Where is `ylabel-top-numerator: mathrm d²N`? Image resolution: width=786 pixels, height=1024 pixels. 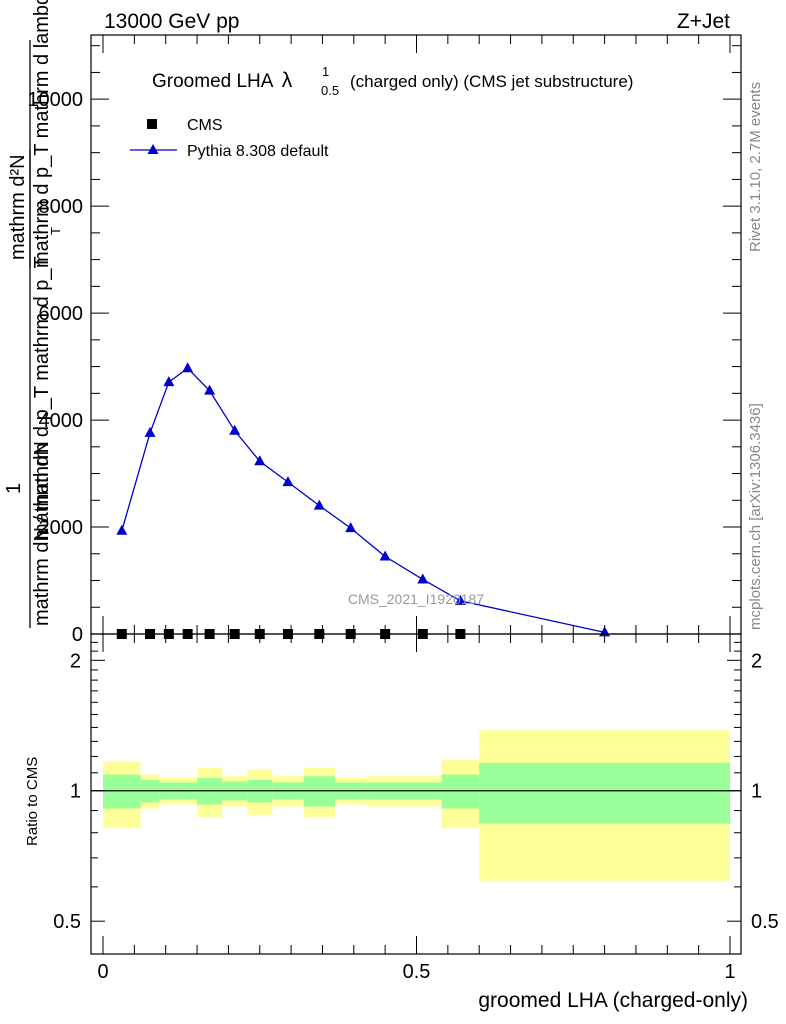 ylabel-top-numerator: mathrm d²N is located at coordinates (18, 207).